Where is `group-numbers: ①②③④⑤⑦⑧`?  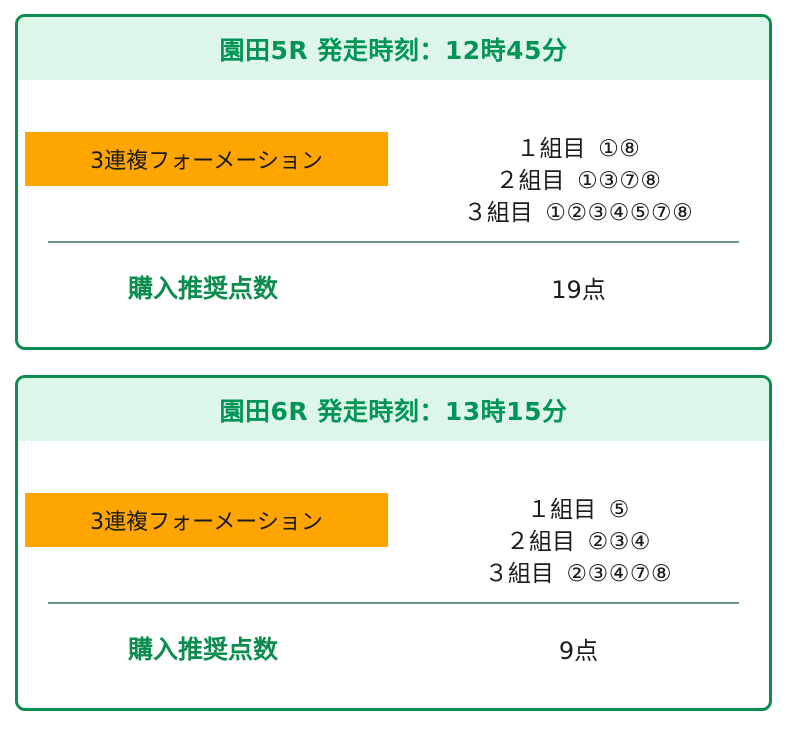 group-numbers: ①②③④⑤⑦⑧ is located at coordinates (619, 213).